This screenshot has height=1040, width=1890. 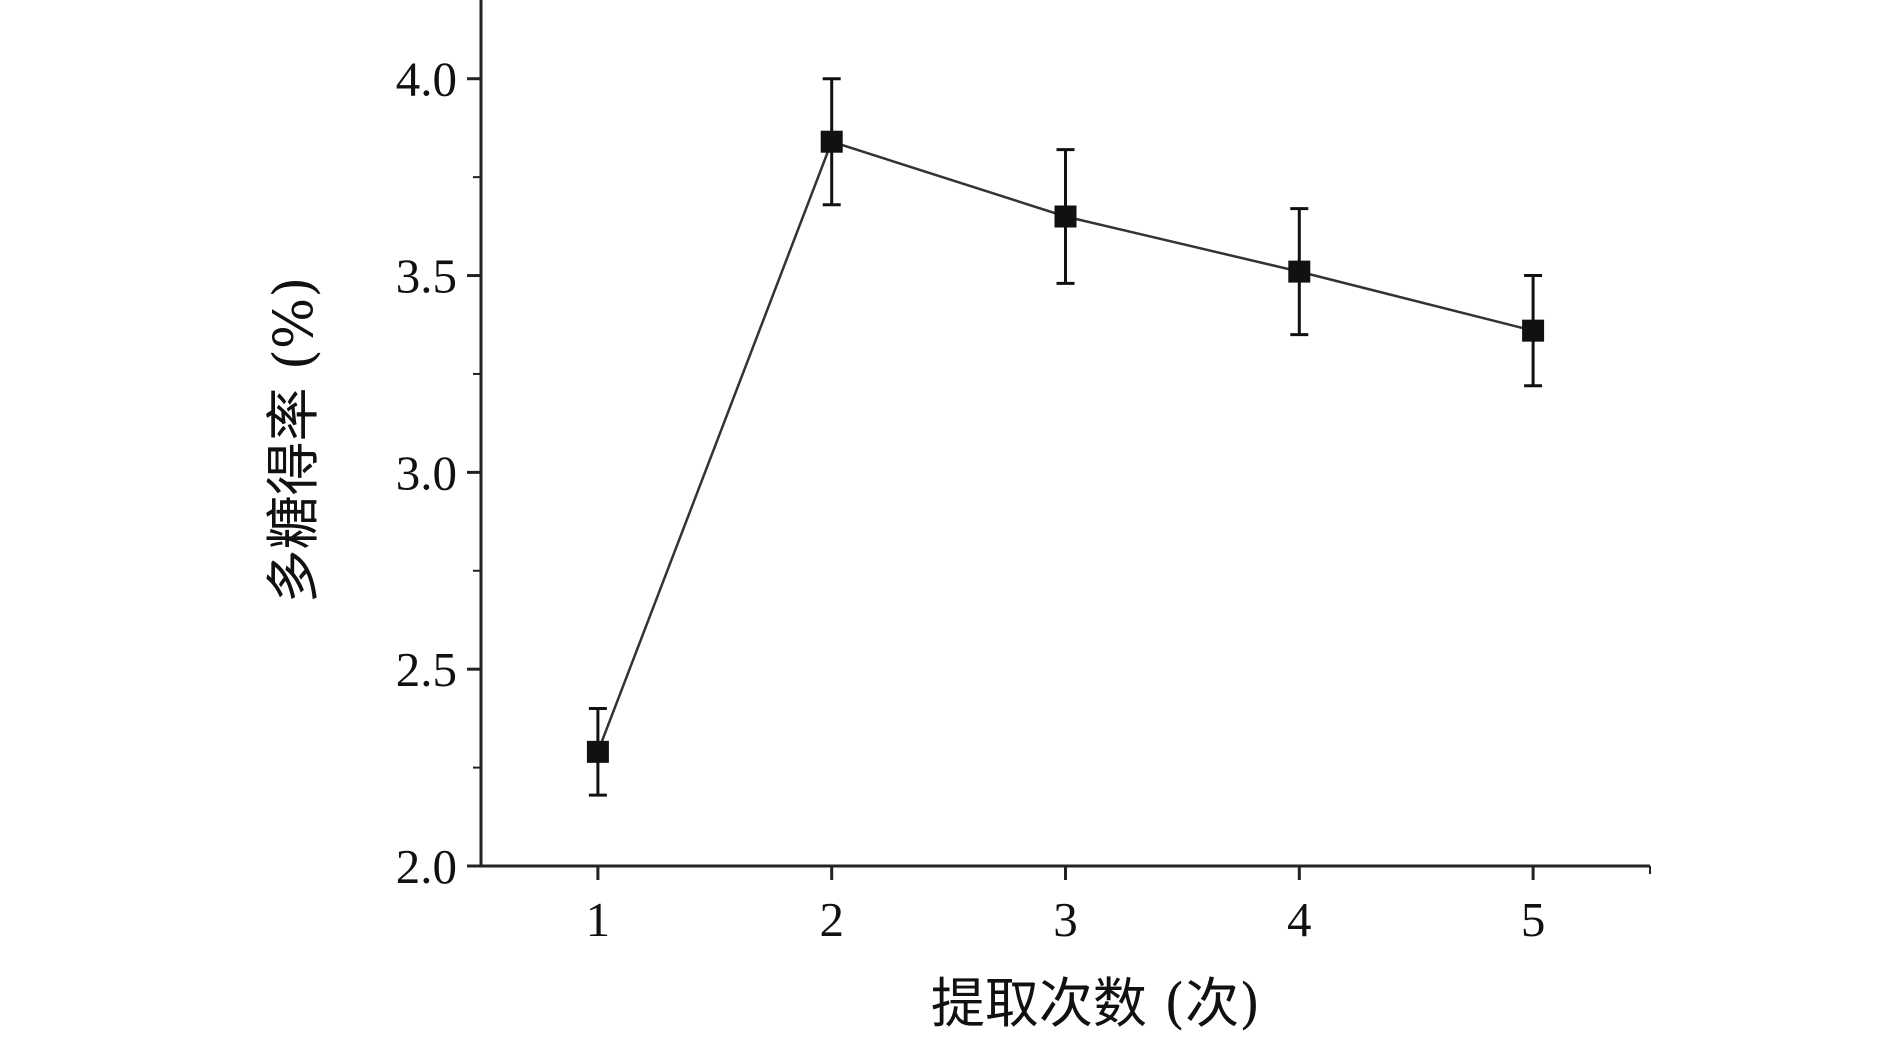 What do you see at coordinates (426, 79) in the screenshot?
I see `y-tick-label: 4.0` at bounding box center [426, 79].